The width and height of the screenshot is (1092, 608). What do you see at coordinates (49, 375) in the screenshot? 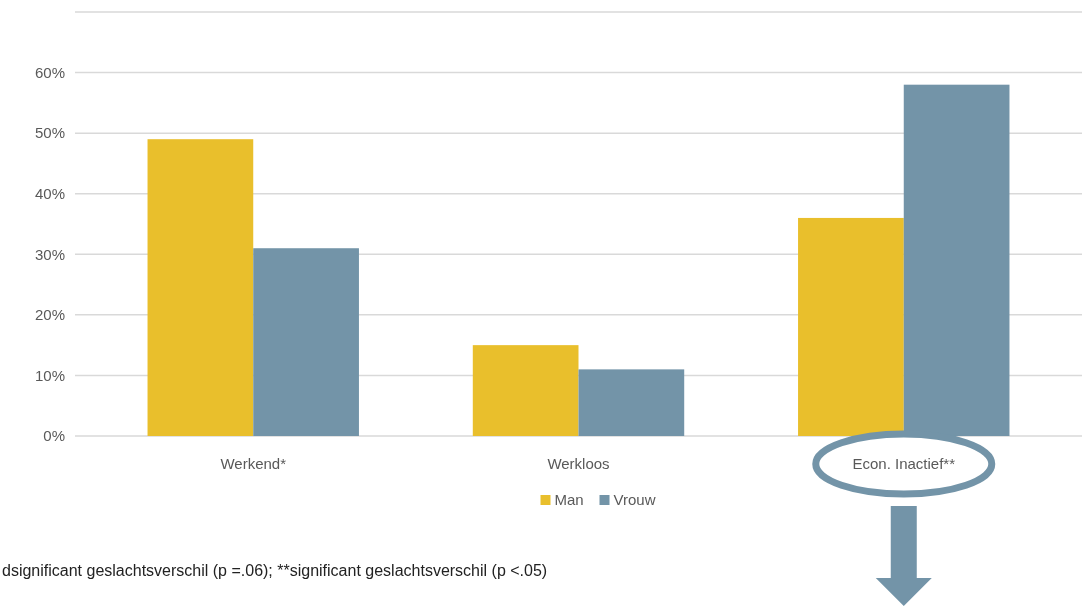
I see `y-tick-label: 10%` at bounding box center [49, 375].